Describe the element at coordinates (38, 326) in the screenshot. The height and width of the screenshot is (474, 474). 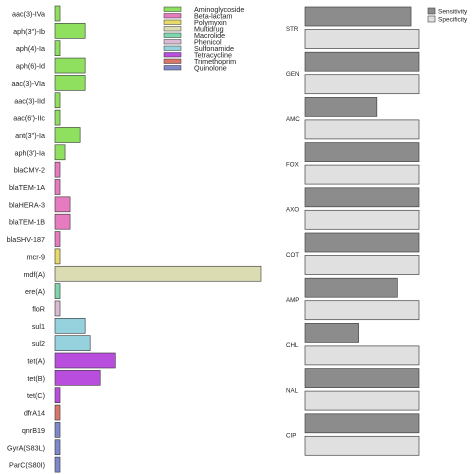
I see `y-tick-label: sul1` at that location.